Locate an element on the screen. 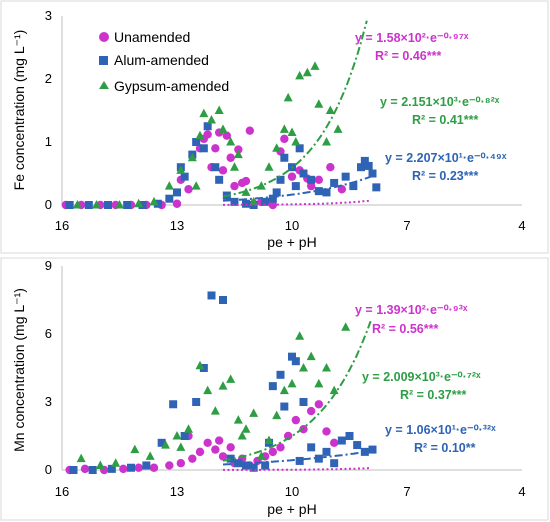 This screenshot has width=550, height=522. fe-trendline-alum-amended is located at coordinates (296, 188).